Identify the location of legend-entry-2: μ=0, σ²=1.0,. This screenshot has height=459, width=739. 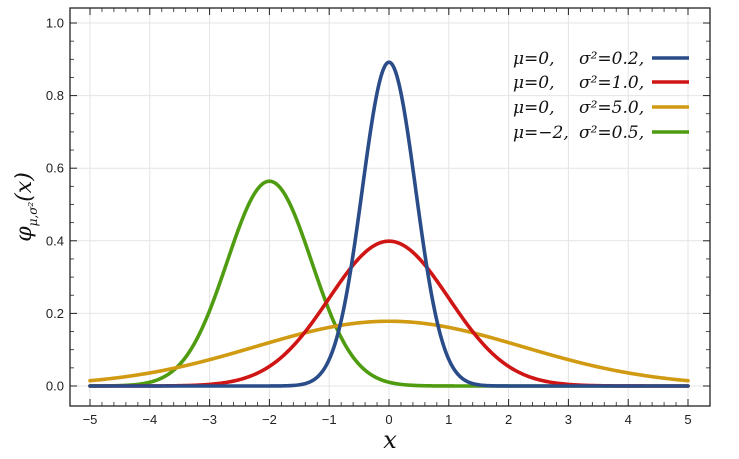
(601, 83).